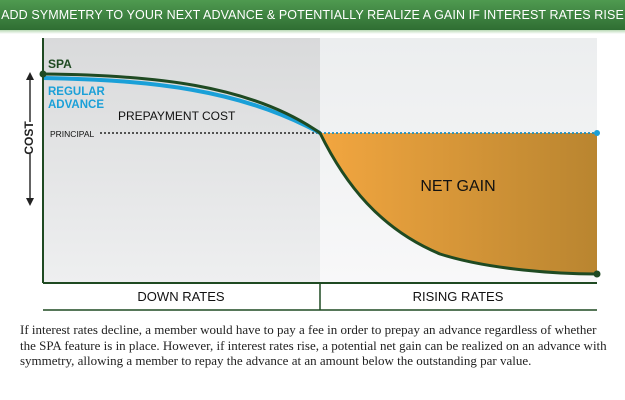 This screenshot has width=625, height=400. What do you see at coordinates (60, 64) in the screenshot?
I see `spa-label: SPA` at bounding box center [60, 64].